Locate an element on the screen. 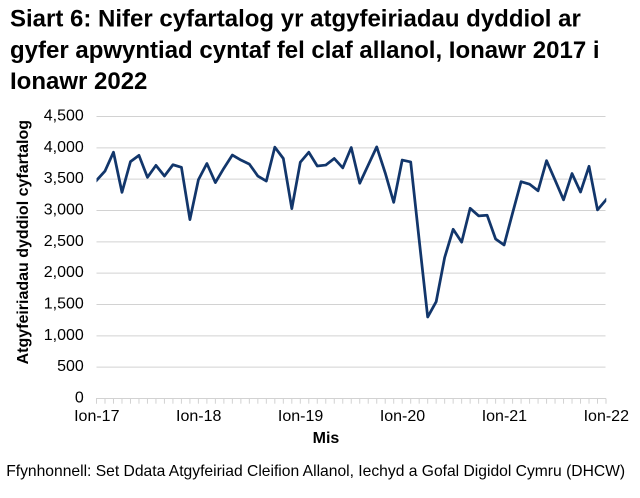 This screenshot has width=640, height=498. svg-text: Ion-17 is located at coordinates (96, 416).